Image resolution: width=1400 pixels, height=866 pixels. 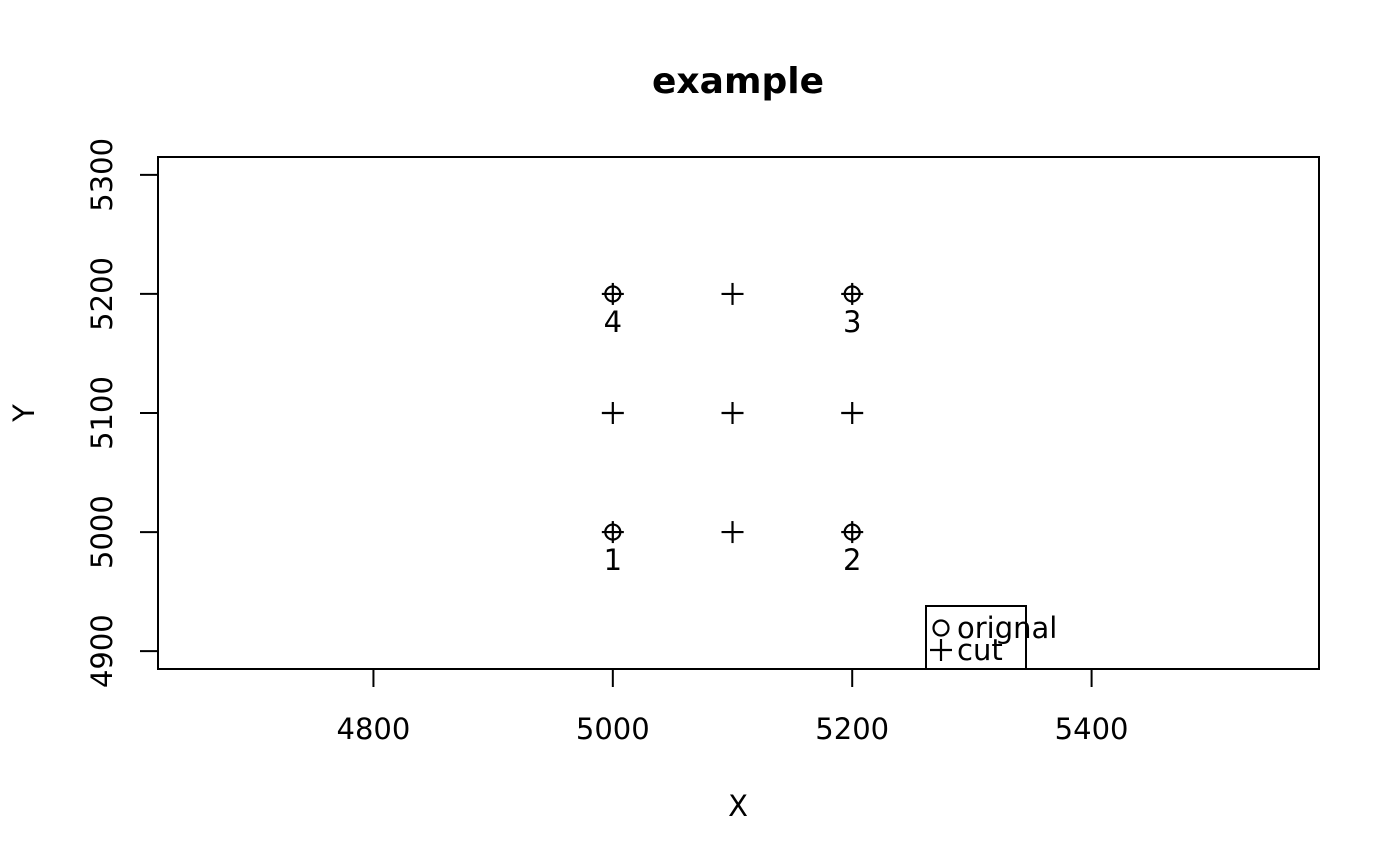 What do you see at coordinates (102, 651) in the screenshot?
I see `y-tick-label: 4900` at bounding box center [102, 651].